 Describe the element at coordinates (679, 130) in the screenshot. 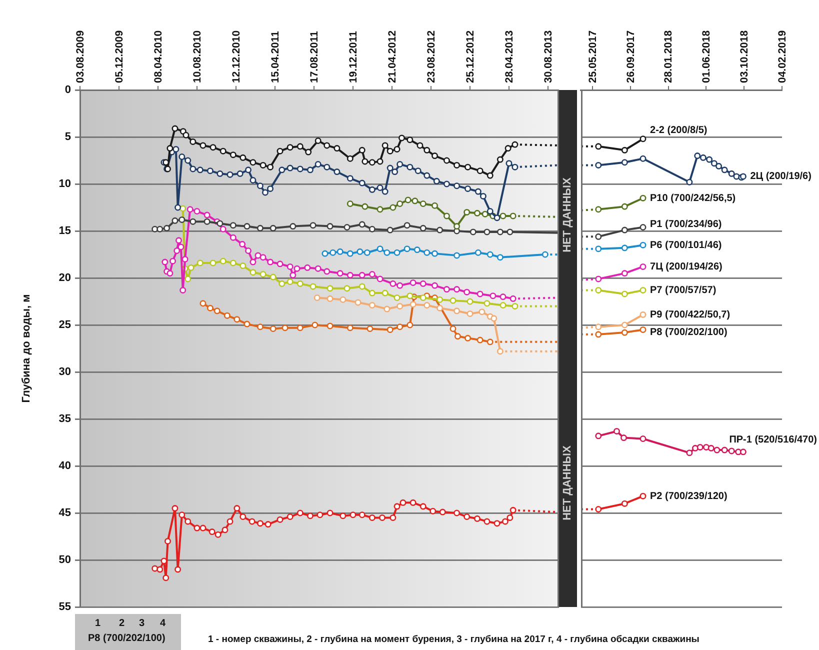

I see `series-label: 2-2 (200/8/5)` at that location.